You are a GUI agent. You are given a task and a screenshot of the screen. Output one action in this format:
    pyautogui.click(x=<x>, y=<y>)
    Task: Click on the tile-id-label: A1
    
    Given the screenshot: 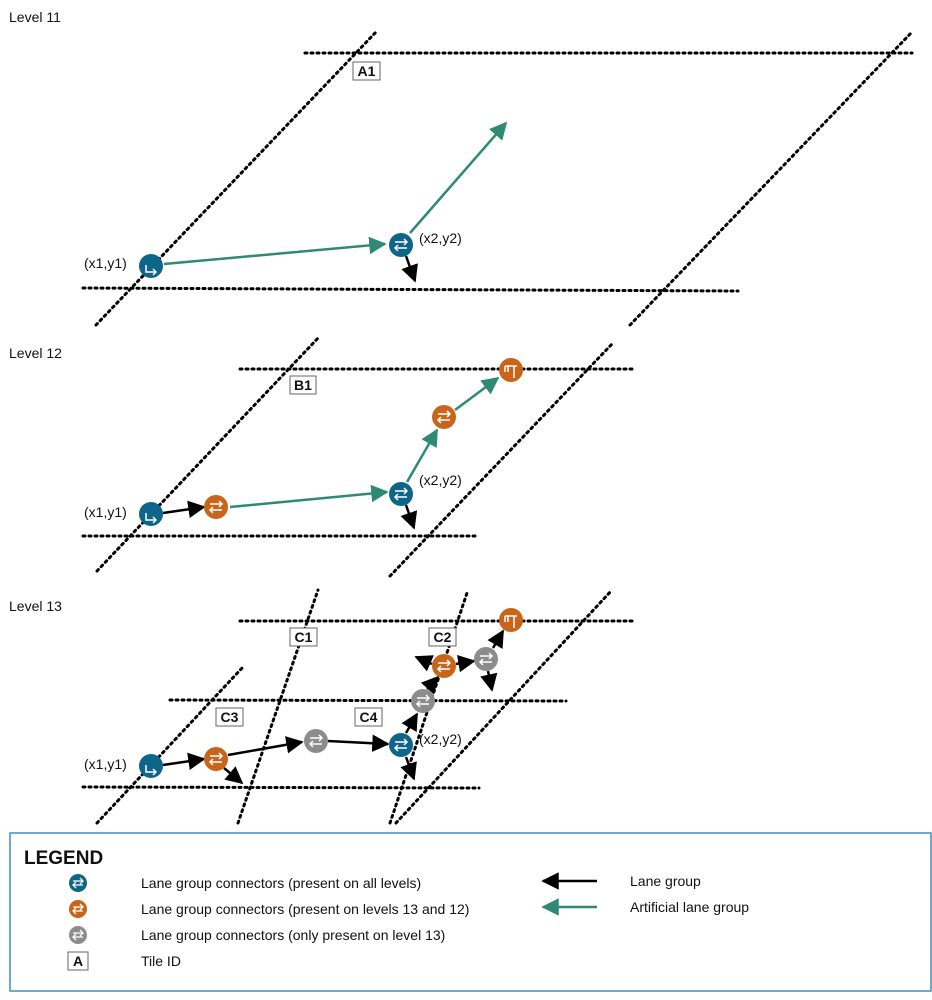 What is the action you would take?
    pyautogui.click(x=367, y=71)
    